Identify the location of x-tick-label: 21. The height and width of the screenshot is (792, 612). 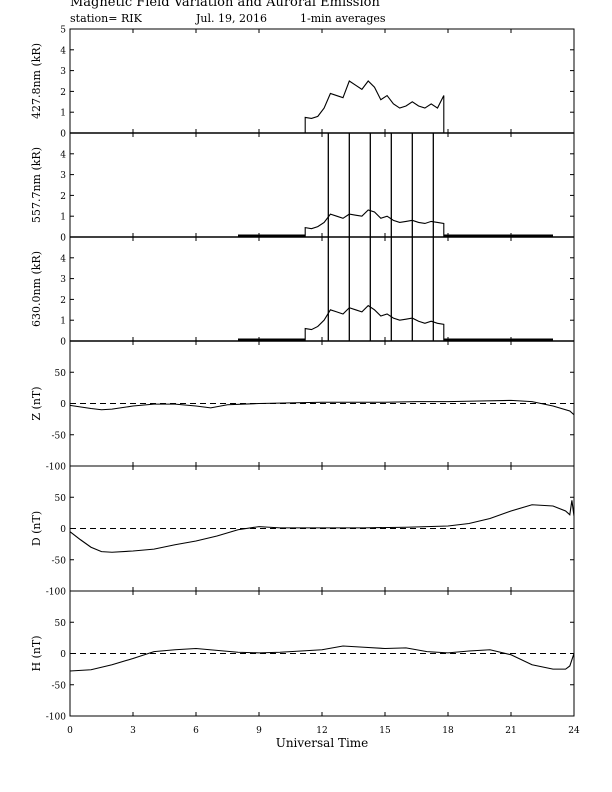
(510, 731).